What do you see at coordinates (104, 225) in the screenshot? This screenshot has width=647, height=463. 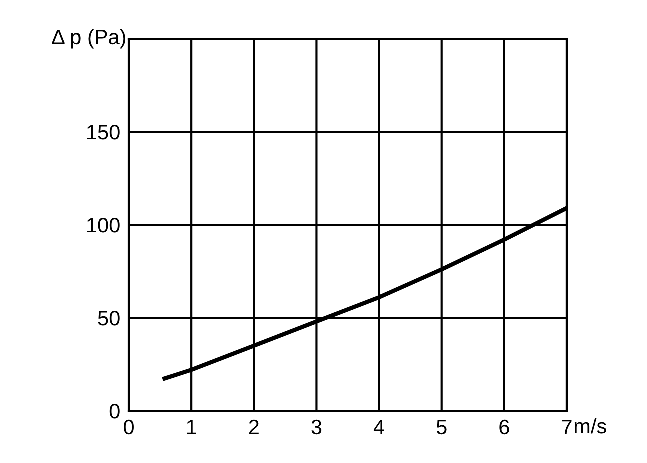 I see `y-tick-label: 100` at bounding box center [104, 225].